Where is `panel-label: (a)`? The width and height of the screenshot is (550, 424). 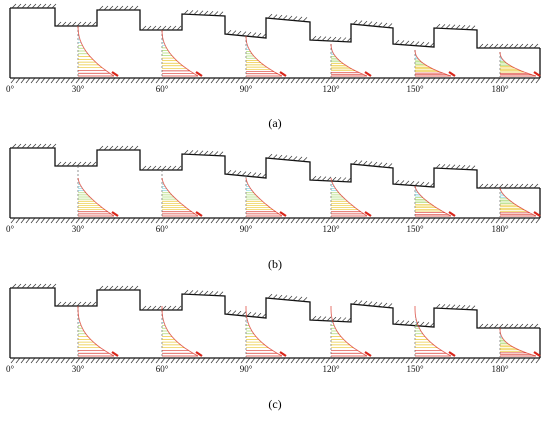
panel-label: (a) is located at coordinates (274, 123).